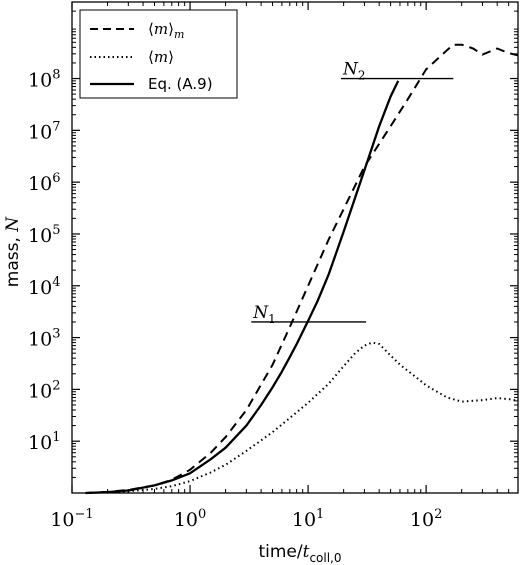  I want to click on annotation-label: N2, so click(354, 71).